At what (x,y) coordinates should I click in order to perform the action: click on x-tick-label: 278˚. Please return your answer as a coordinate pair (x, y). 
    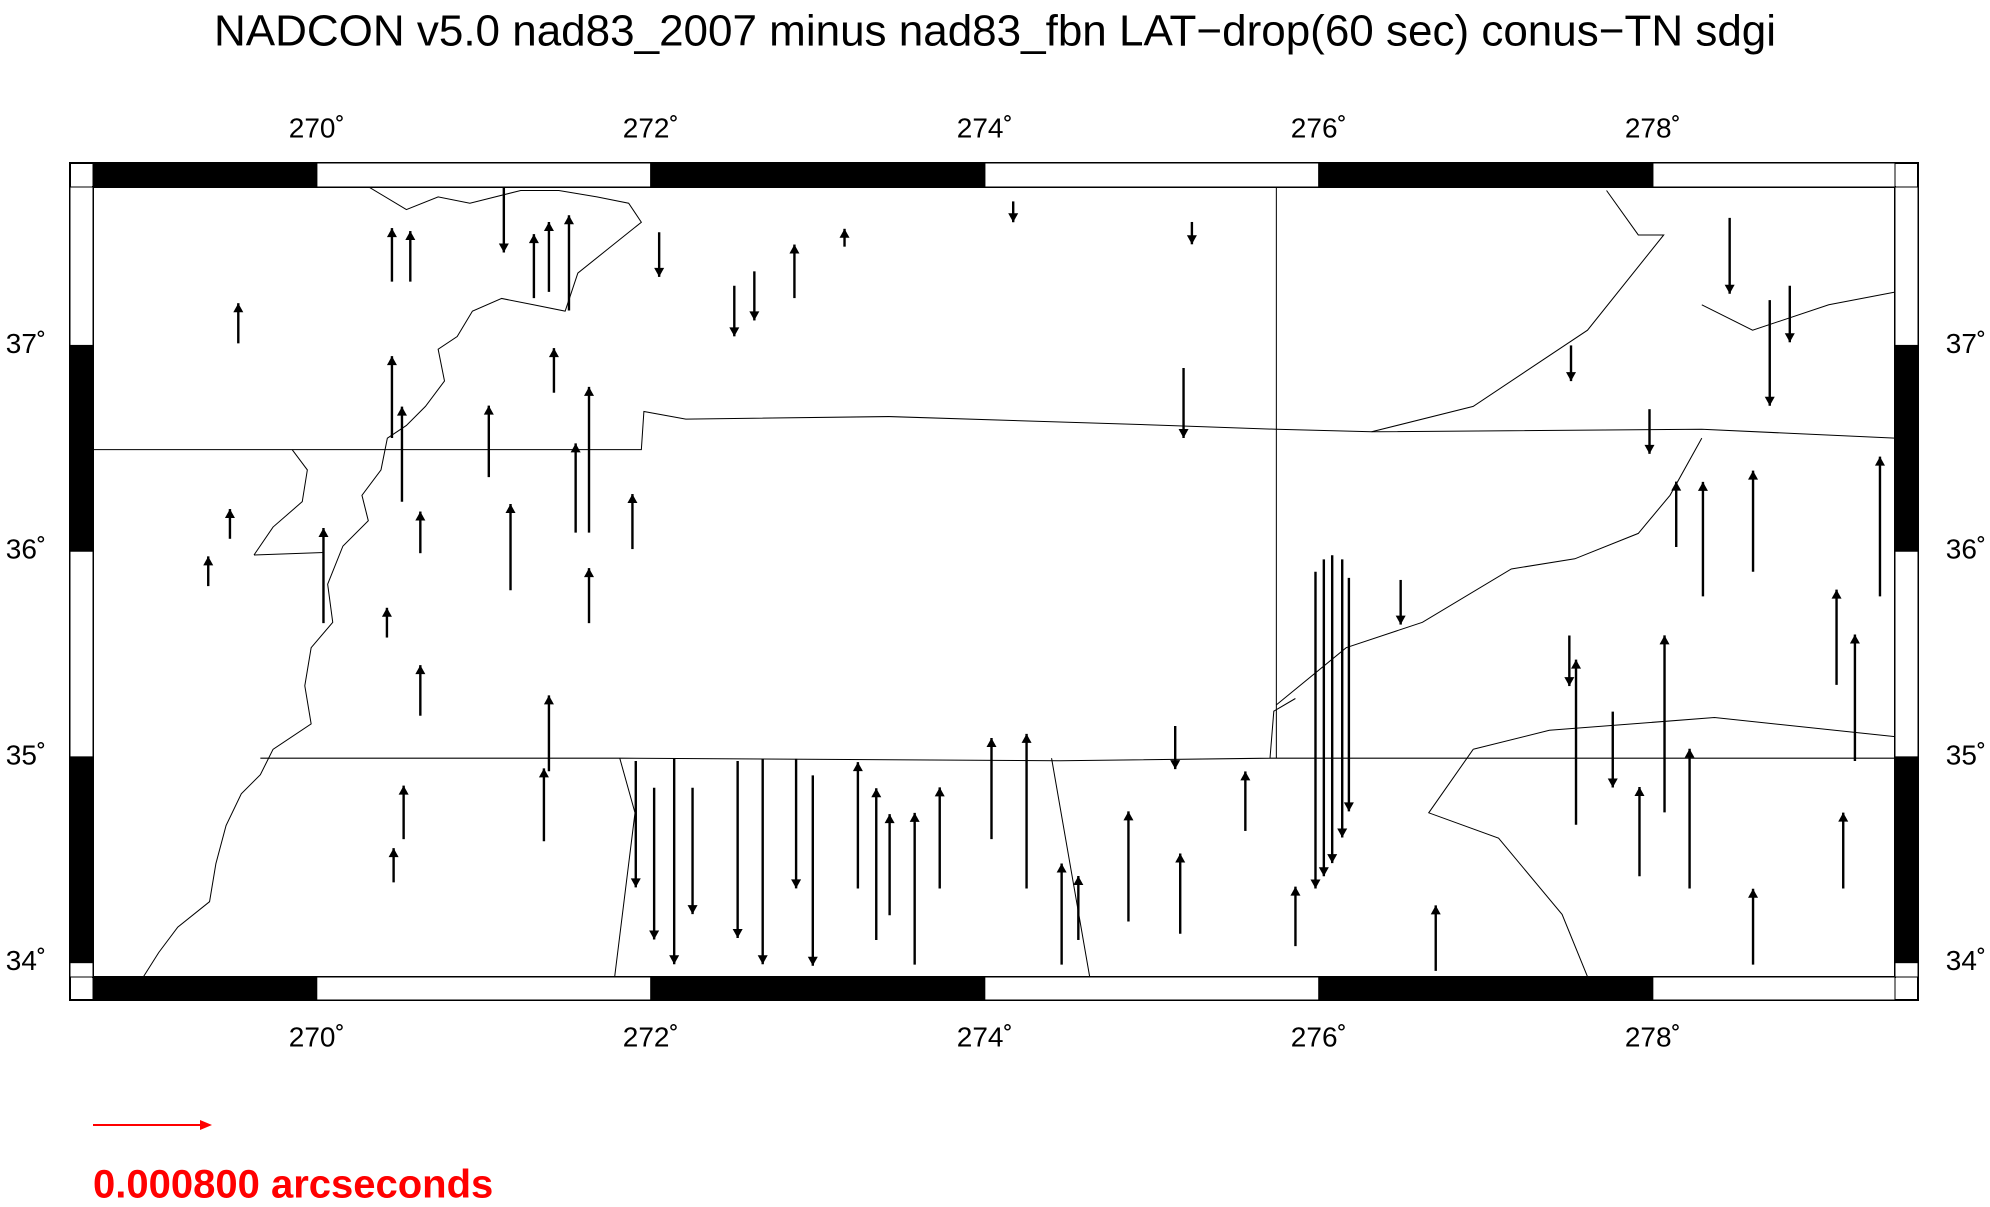
    Looking at the image, I should click on (1653, 127).